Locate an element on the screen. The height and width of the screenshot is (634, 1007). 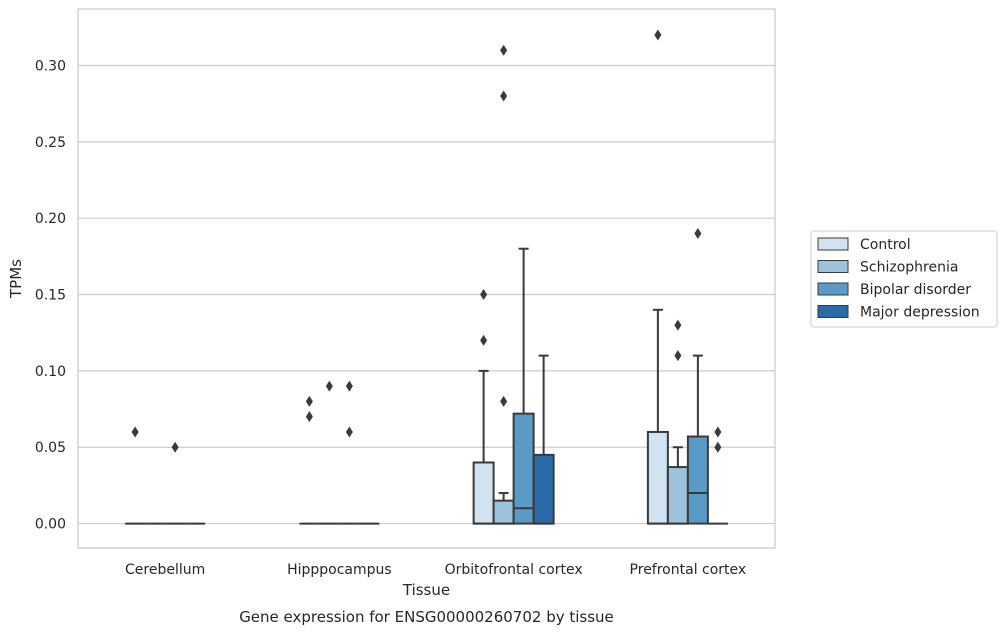
legend-box is located at coordinates (904, 279).